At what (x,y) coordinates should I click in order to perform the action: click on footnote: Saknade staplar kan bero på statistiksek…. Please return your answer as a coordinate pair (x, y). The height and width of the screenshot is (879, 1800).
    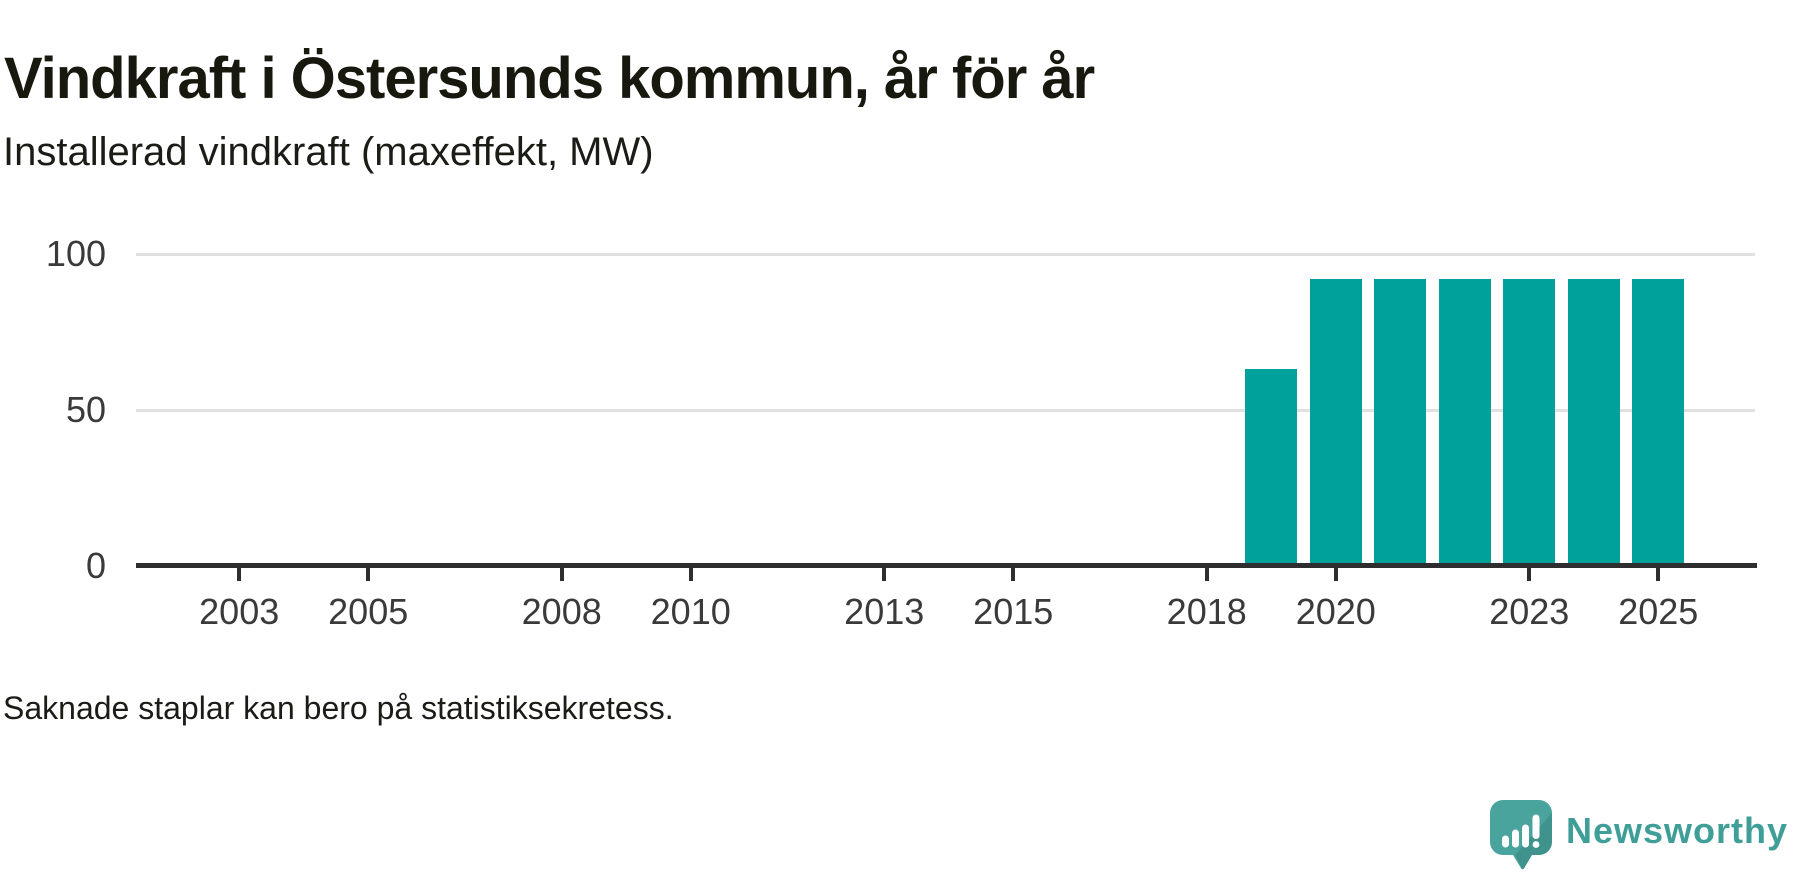
    Looking at the image, I should click on (338, 708).